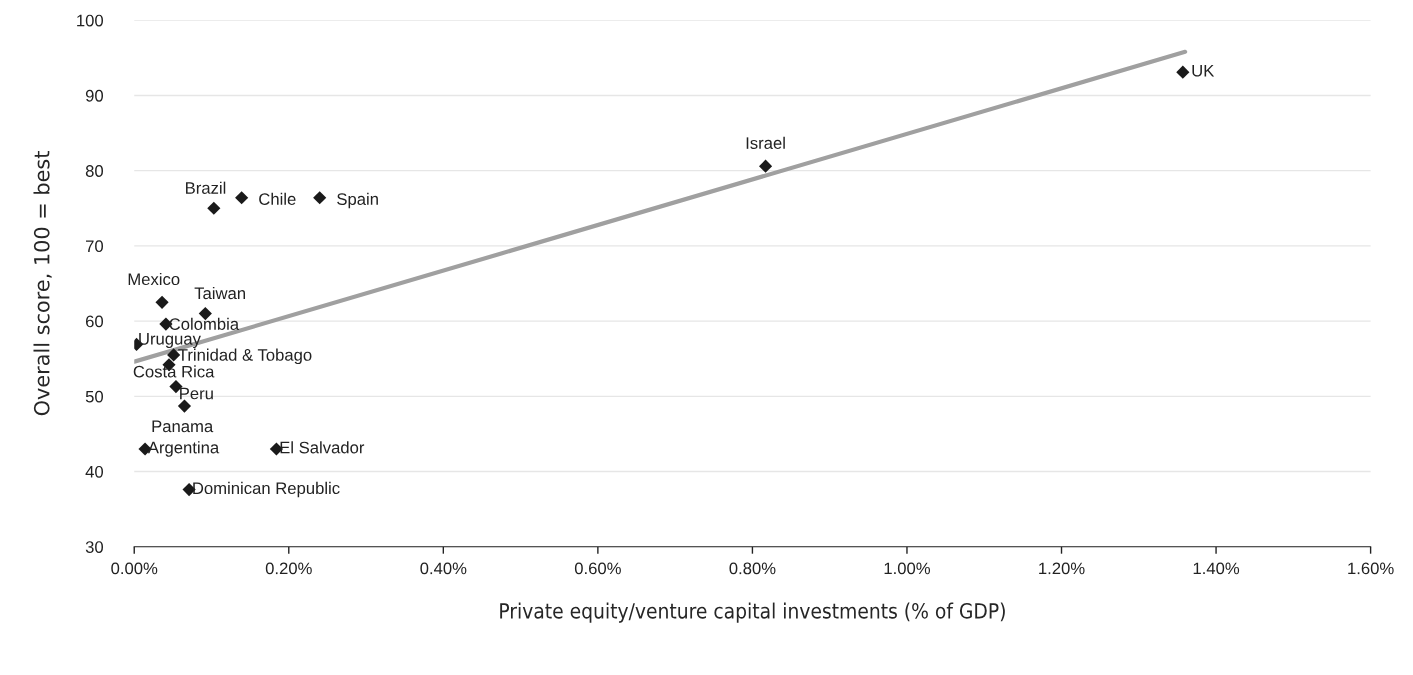  What do you see at coordinates (1371, 568) in the screenshot?
I see `x-tick-label: 1.60%` at bounding box center [1371, 568].